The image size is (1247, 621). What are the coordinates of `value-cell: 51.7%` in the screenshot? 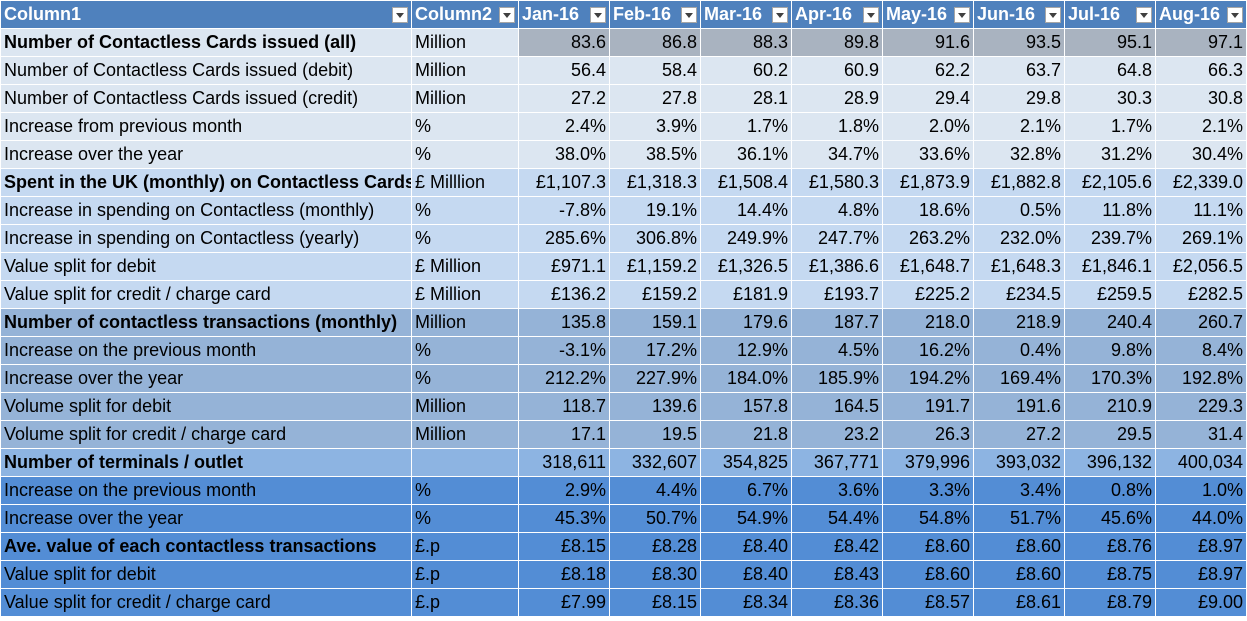 It's located at (1019, 518).